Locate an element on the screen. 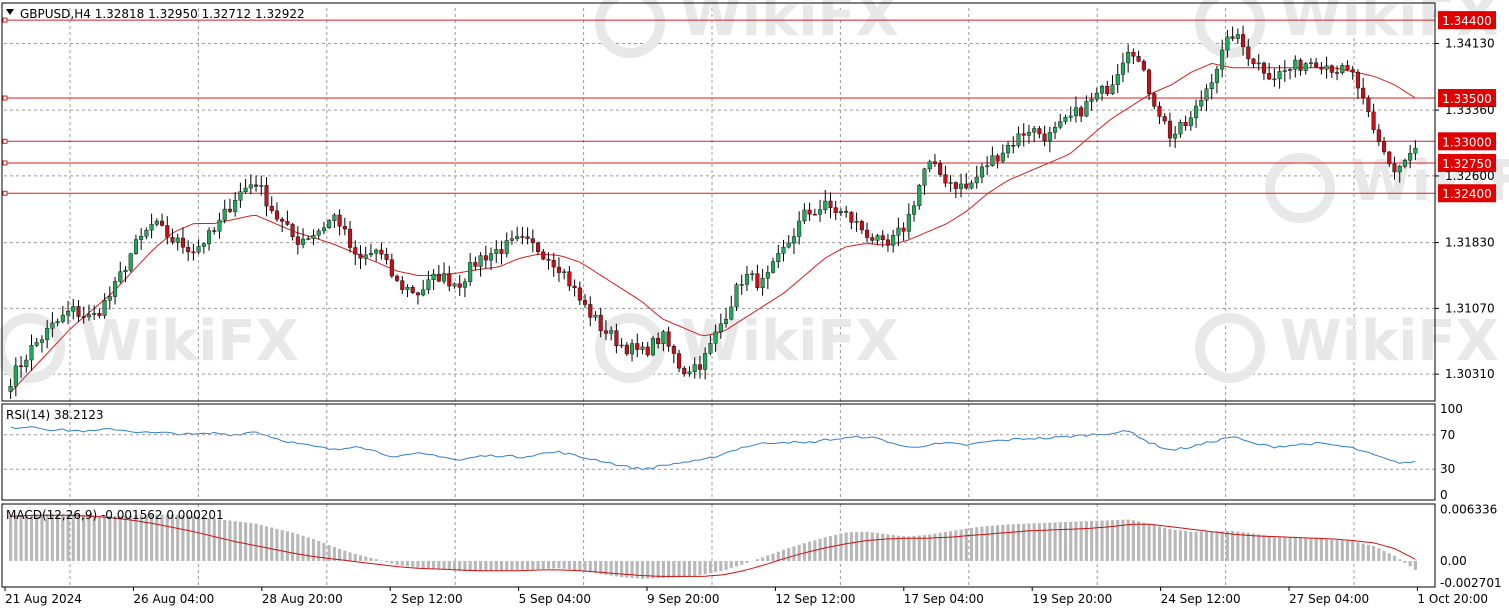  collapse-triangle-icon is located at coordinates (10, 12).